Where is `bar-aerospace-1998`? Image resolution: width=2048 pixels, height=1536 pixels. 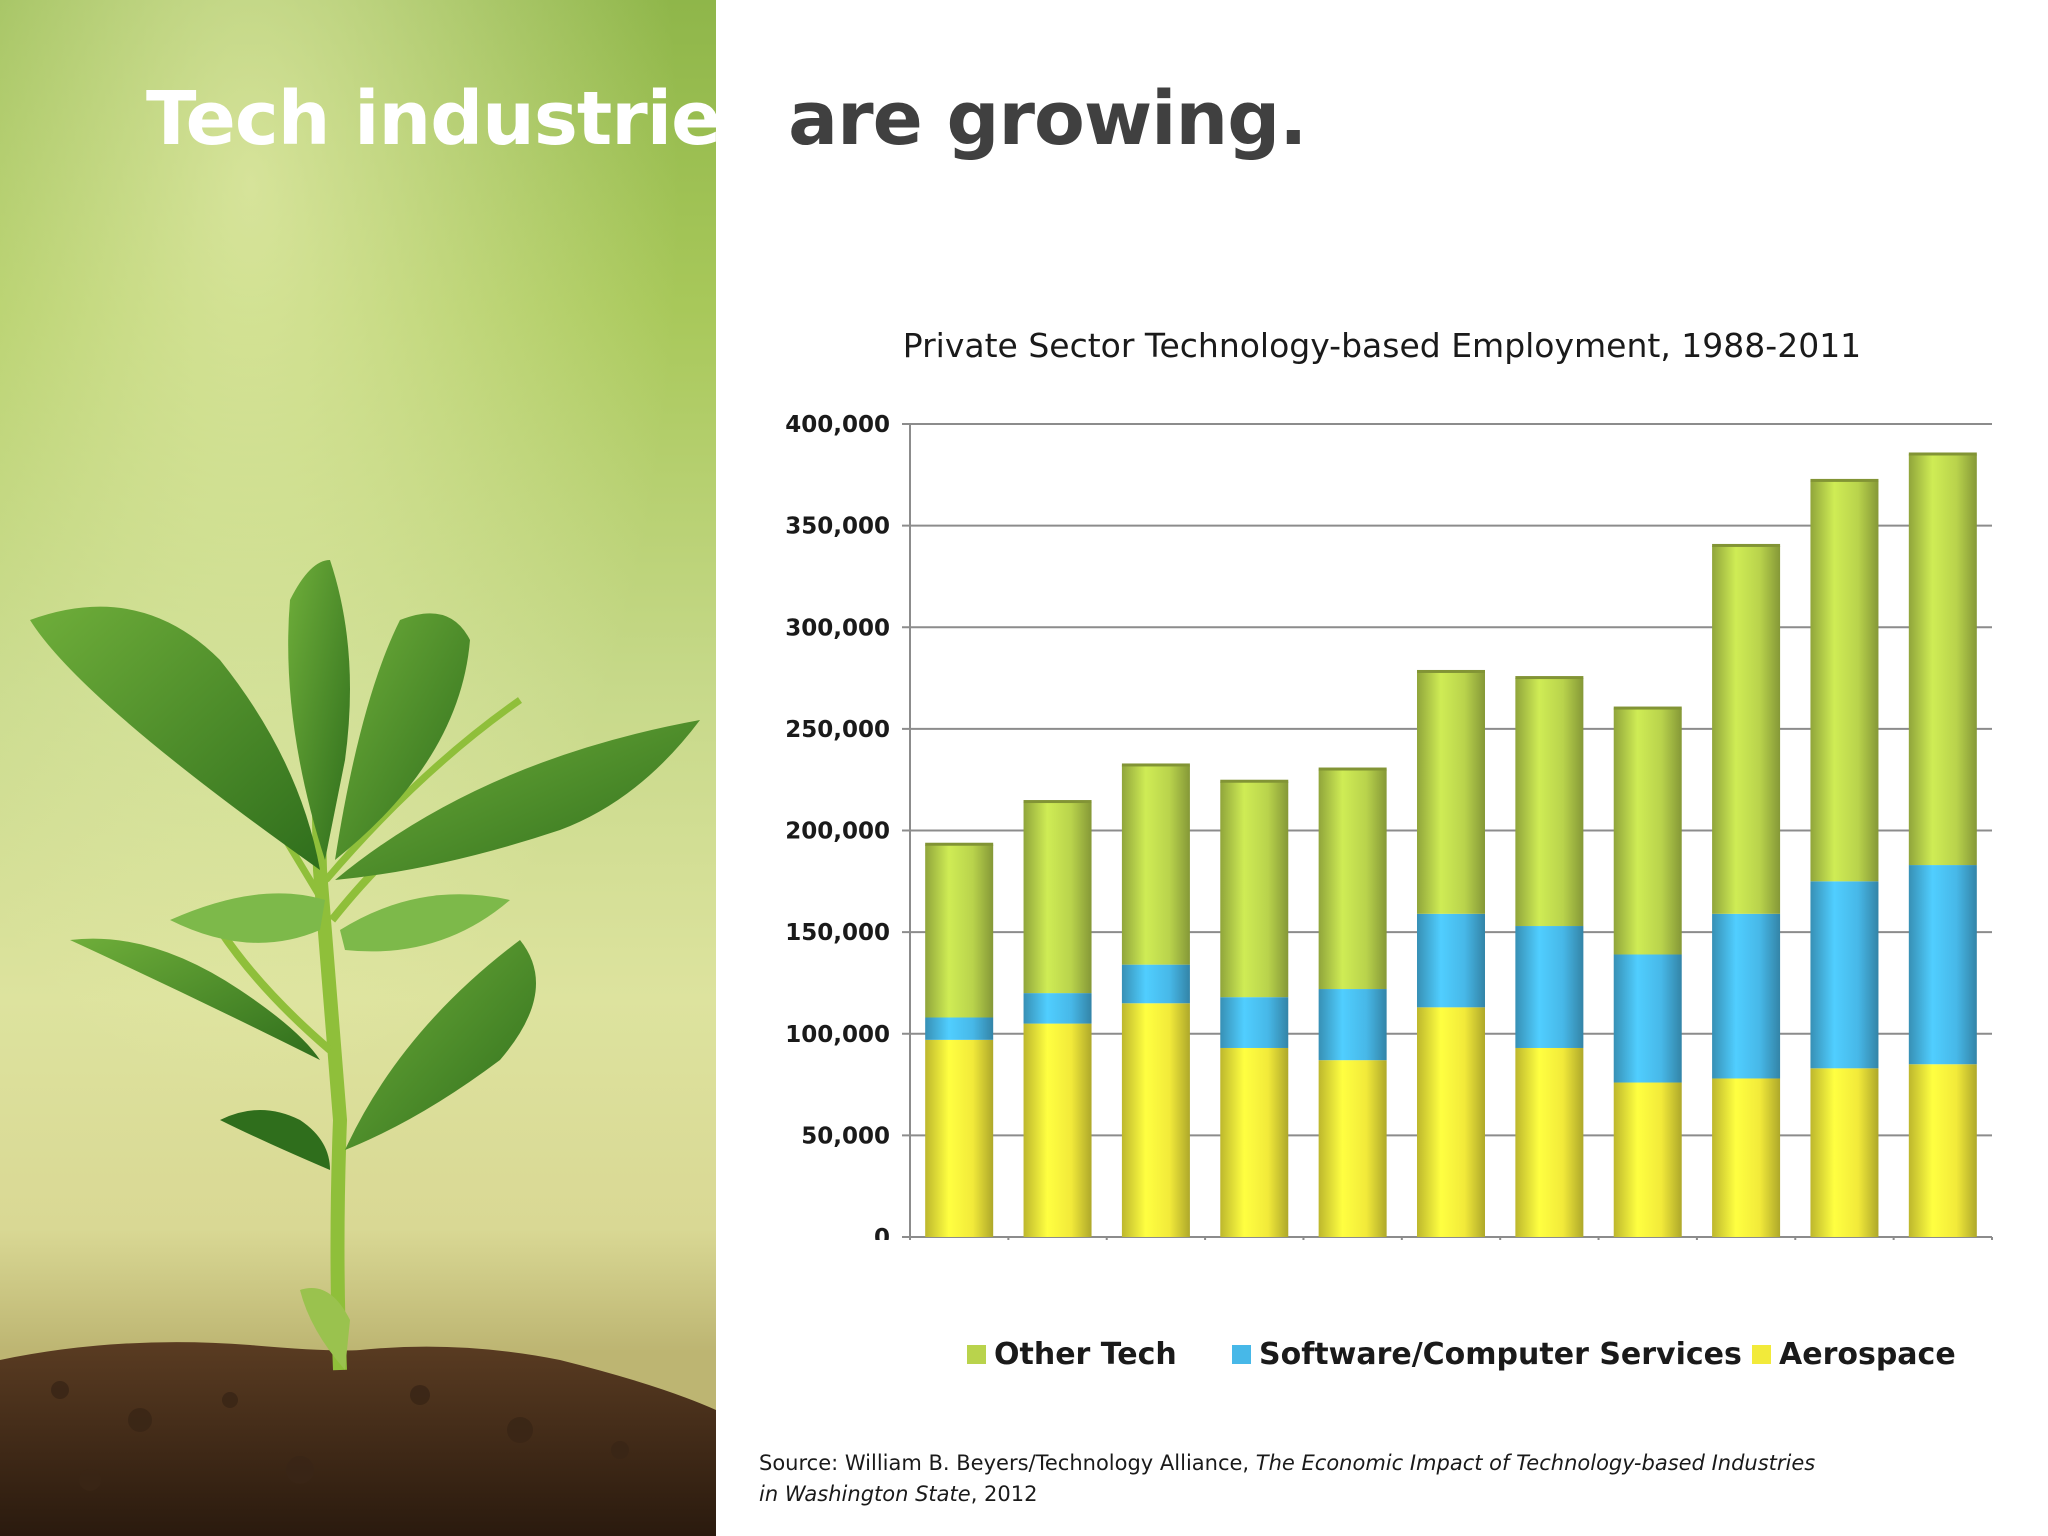 bar-aerospace-1998 is located at coordinates (1451, 1122).